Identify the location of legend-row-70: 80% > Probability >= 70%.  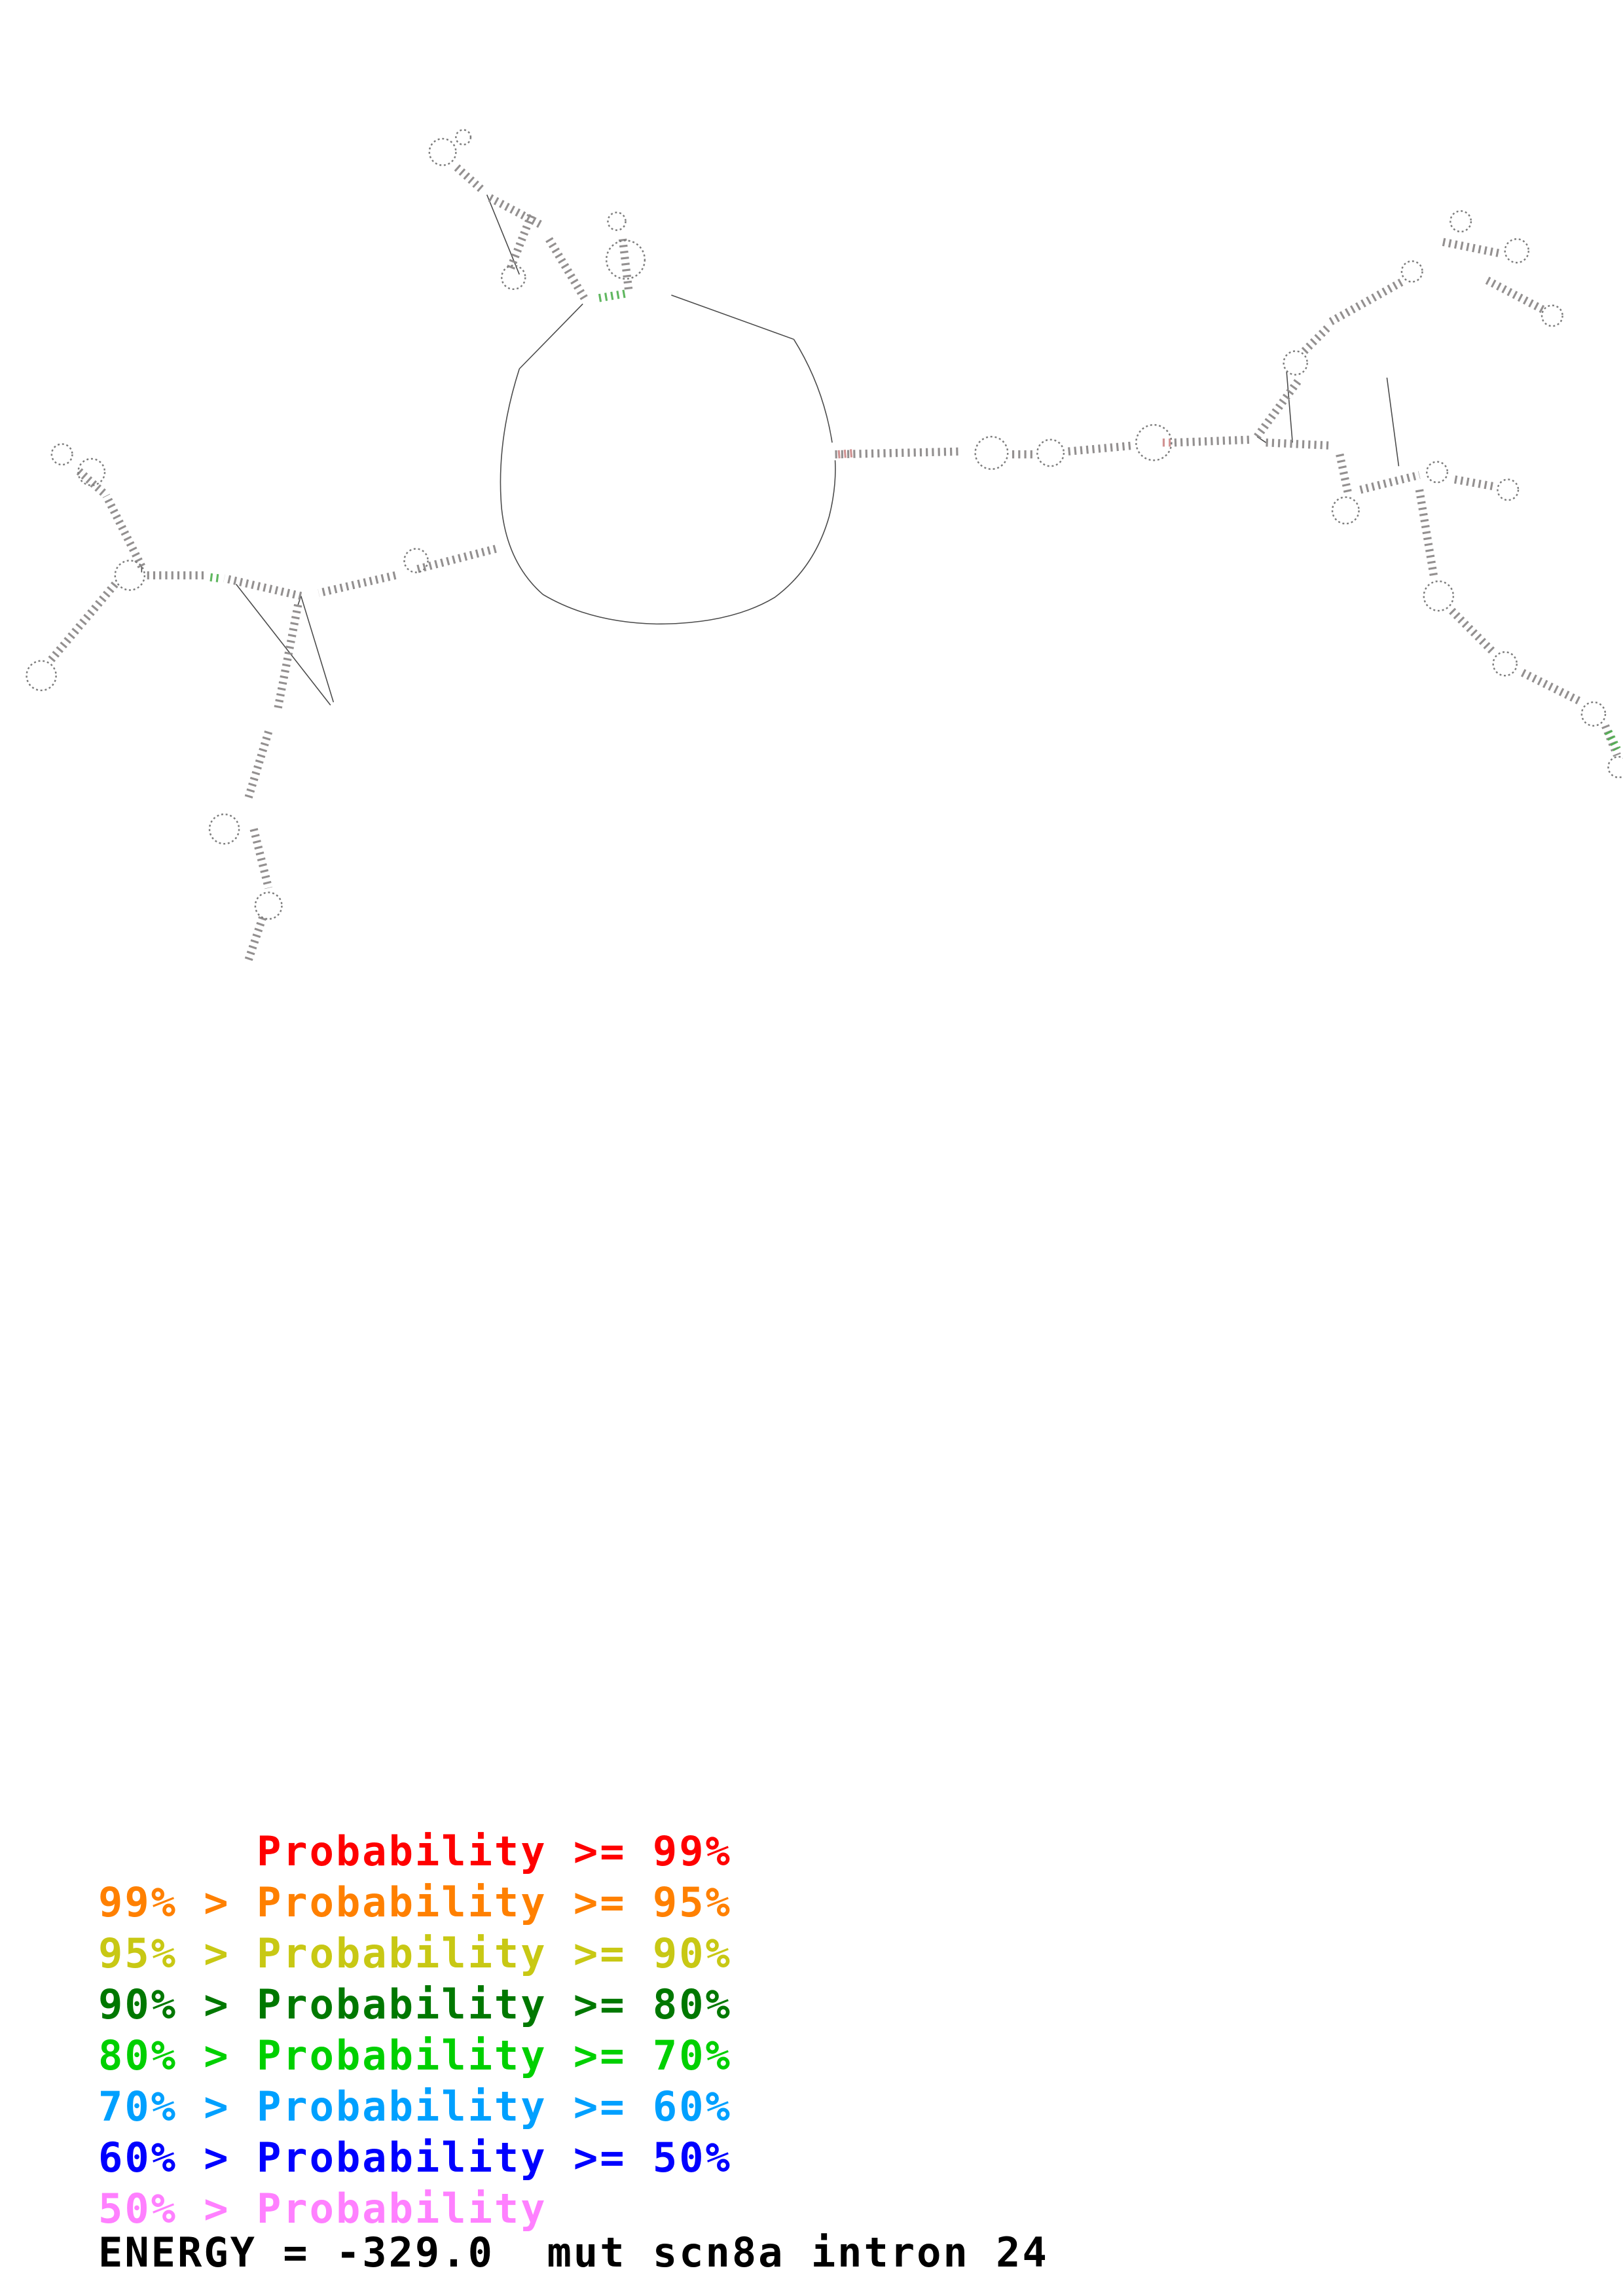
(415, 2055).